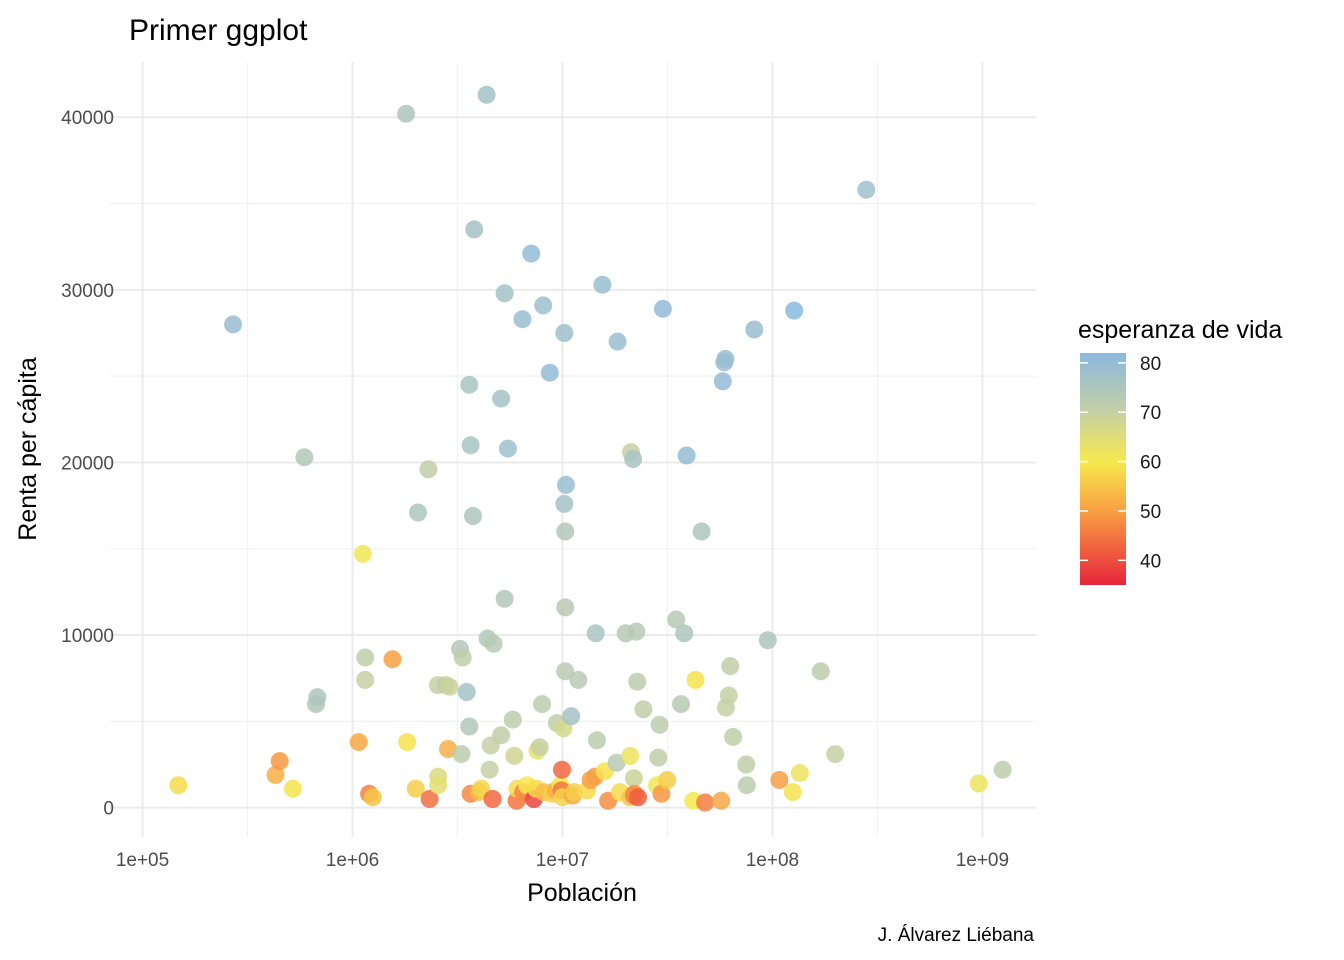  What do you see at coordinates (582, 893) in the screenshot?
I see `x-axis-title: Población` at bounding box center [582, 893].